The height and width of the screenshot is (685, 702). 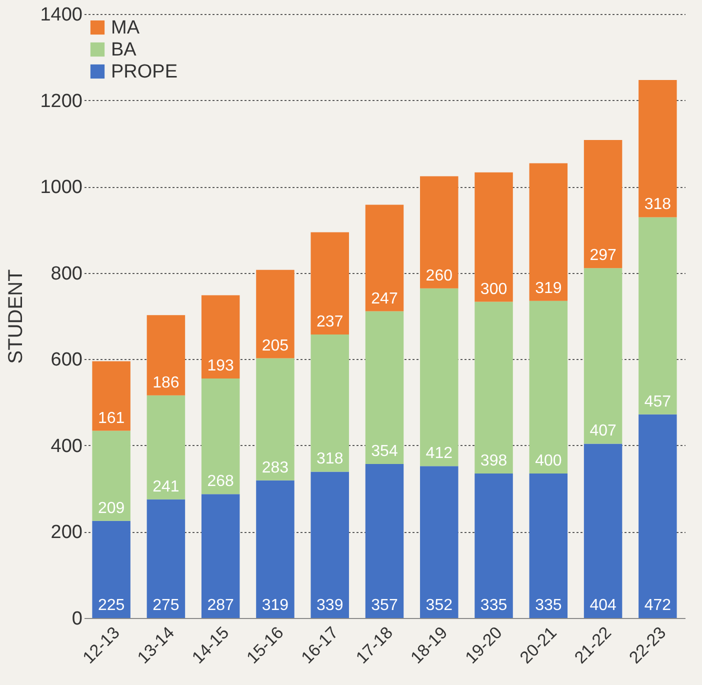 I want to click on data-label: 237, so click(x=330, y=322).